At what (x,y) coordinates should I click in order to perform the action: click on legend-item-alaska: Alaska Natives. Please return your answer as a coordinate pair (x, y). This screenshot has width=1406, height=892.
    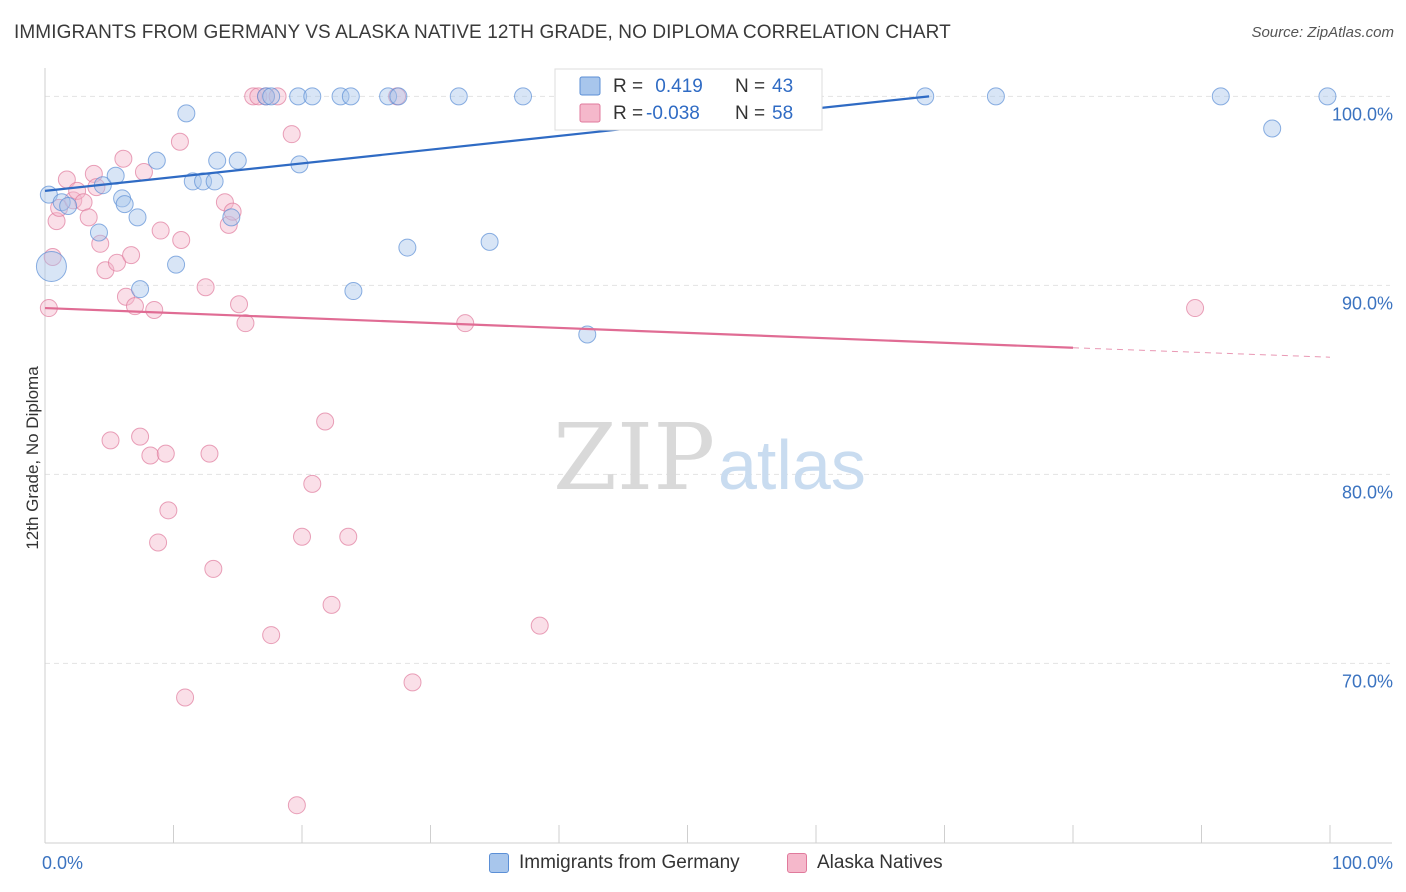
    Looking at the image, I should click on (865, 863).